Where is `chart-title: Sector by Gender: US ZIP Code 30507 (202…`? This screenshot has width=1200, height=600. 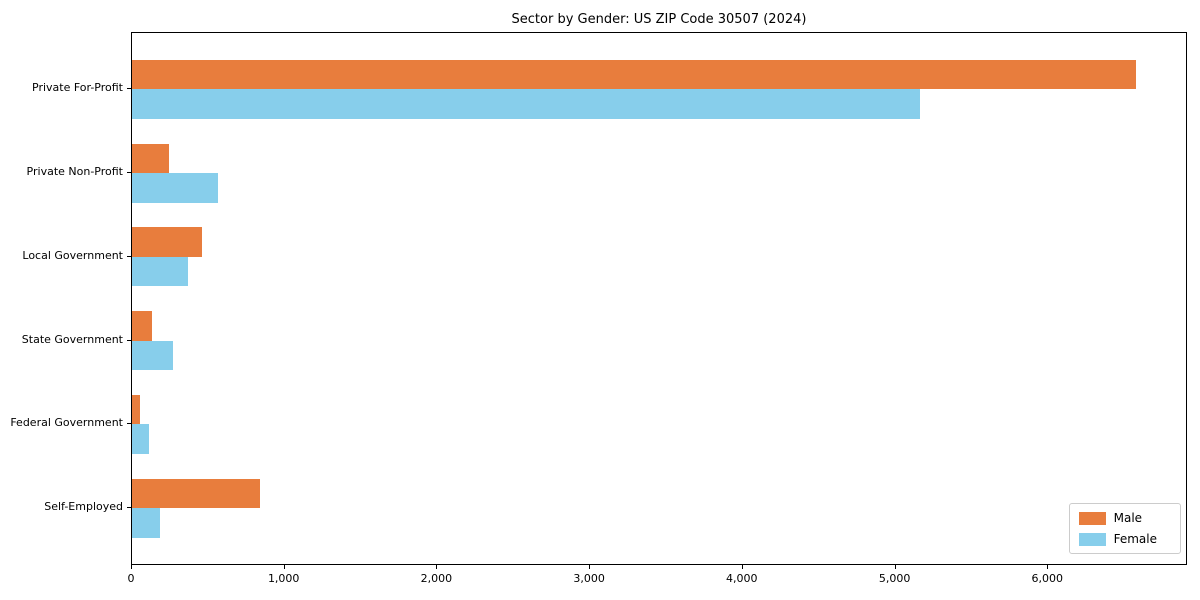 chart-title: Sector by Gender: US ZIP Code 30507 (202… is located at coordinates (659, 19).